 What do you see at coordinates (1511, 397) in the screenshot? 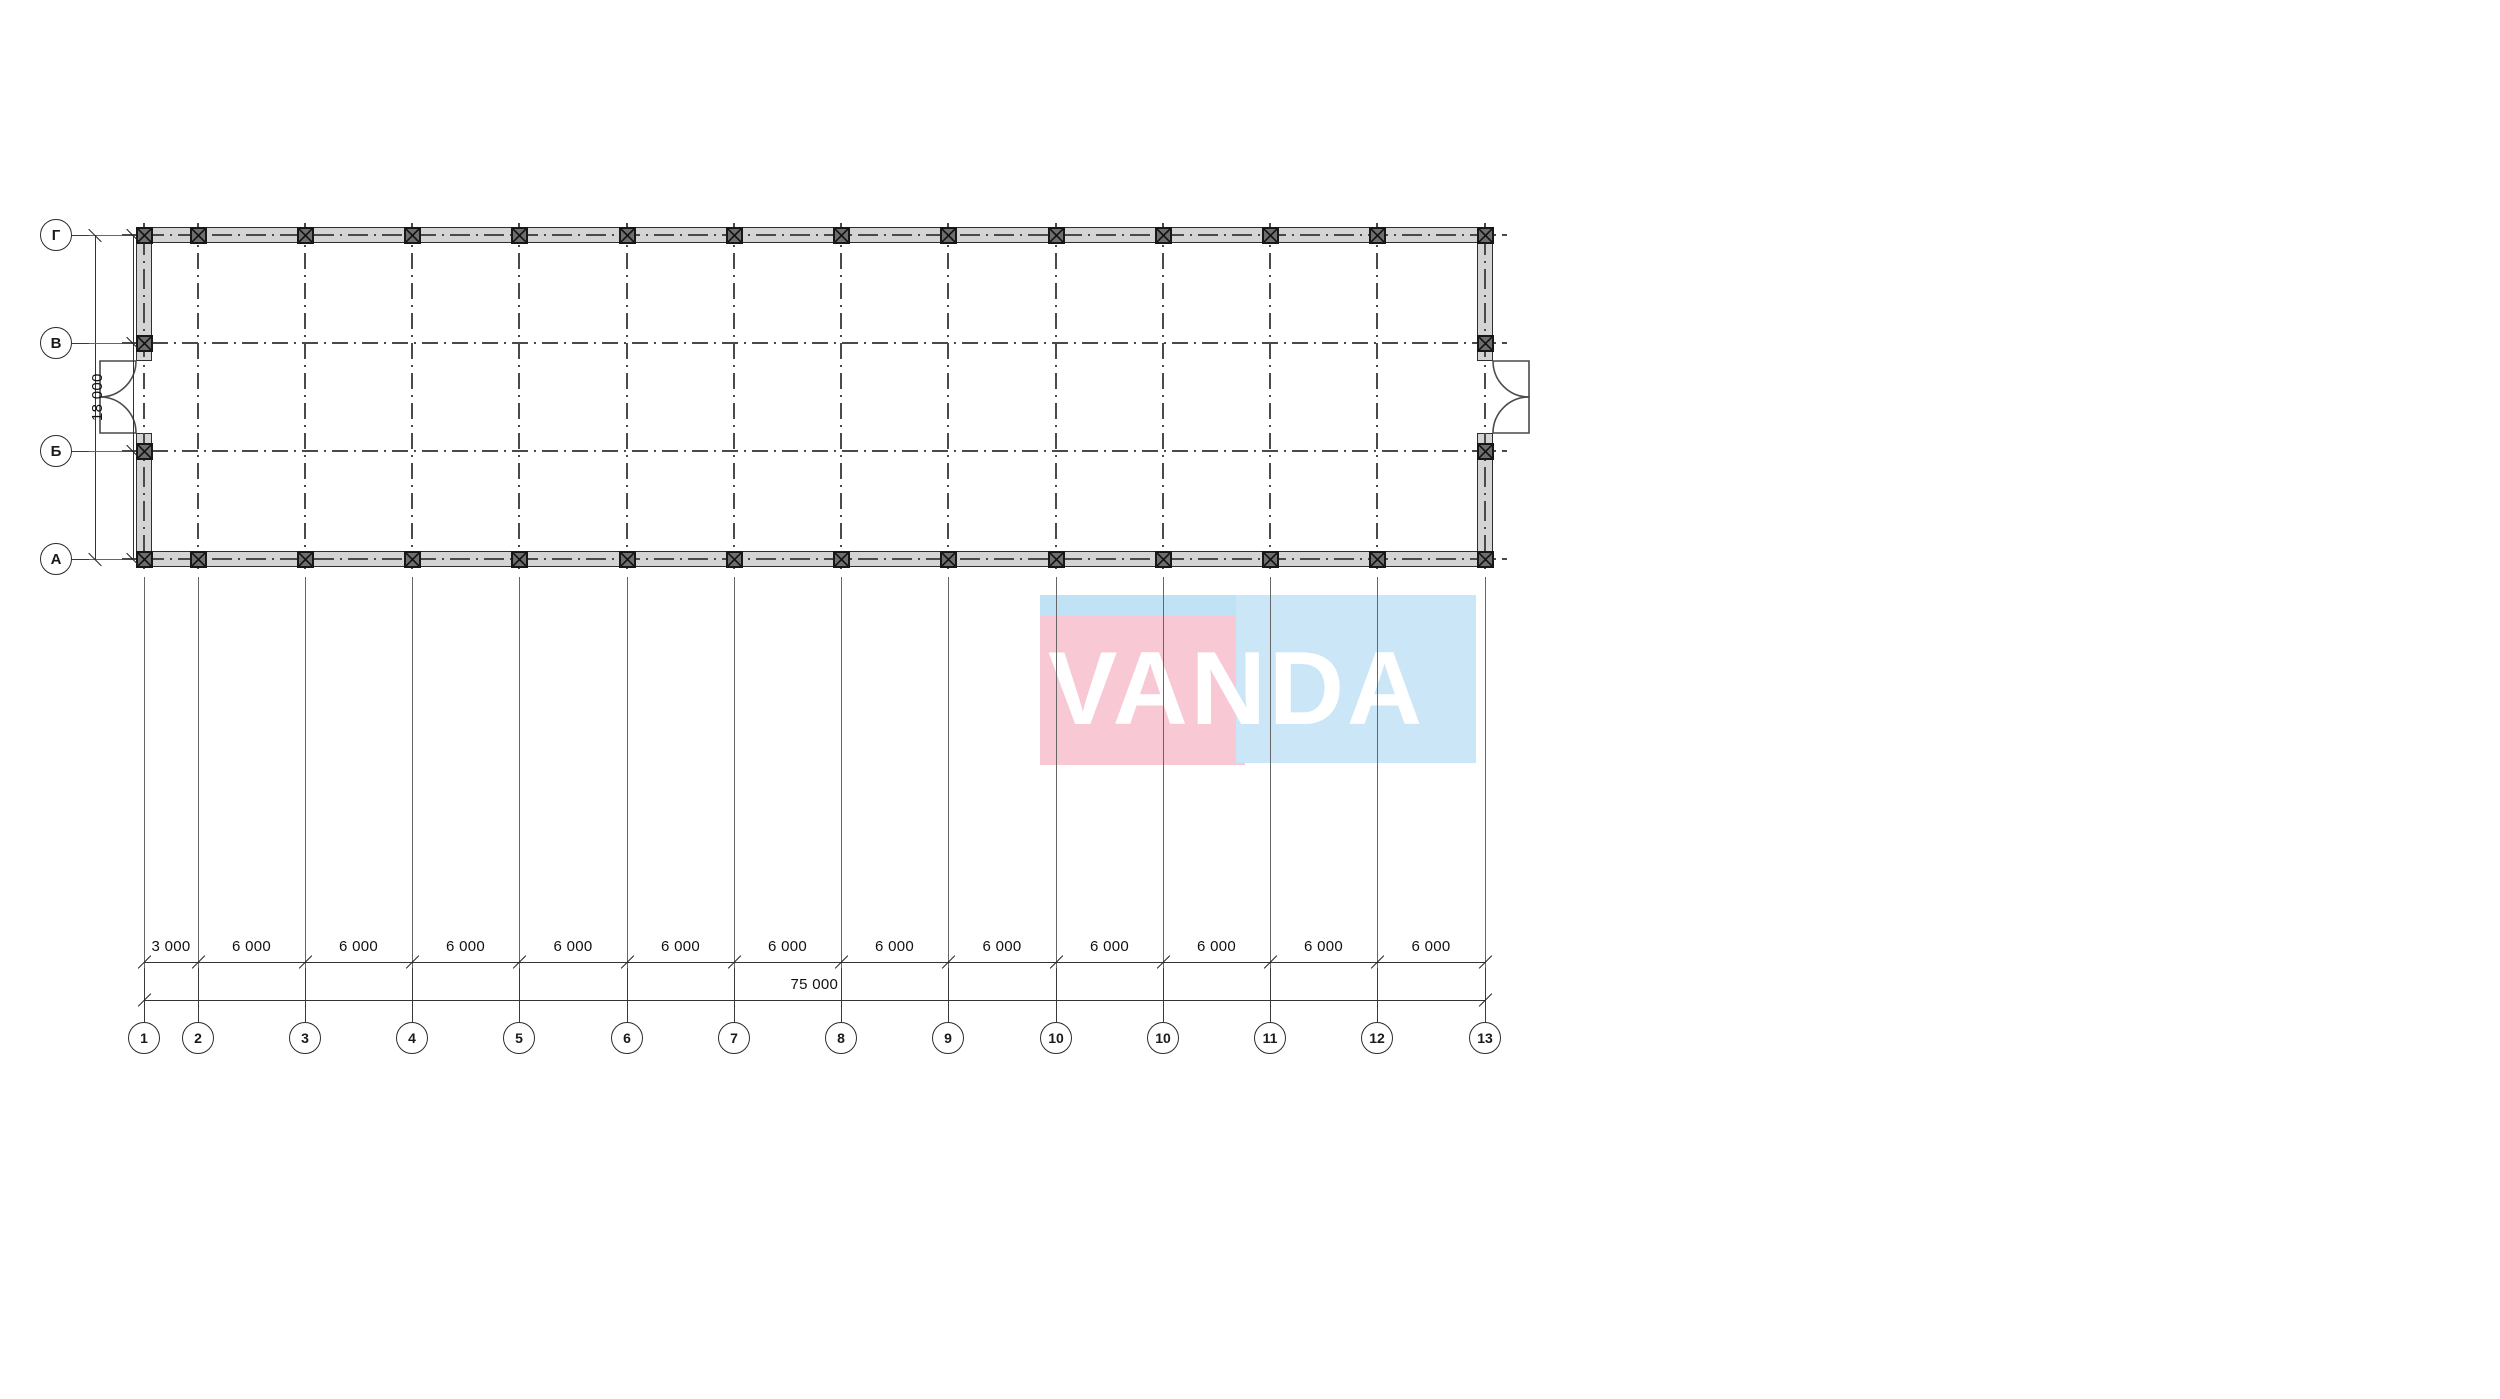
I see `double-swing-gate-right` at bounding box center [1511, 397].